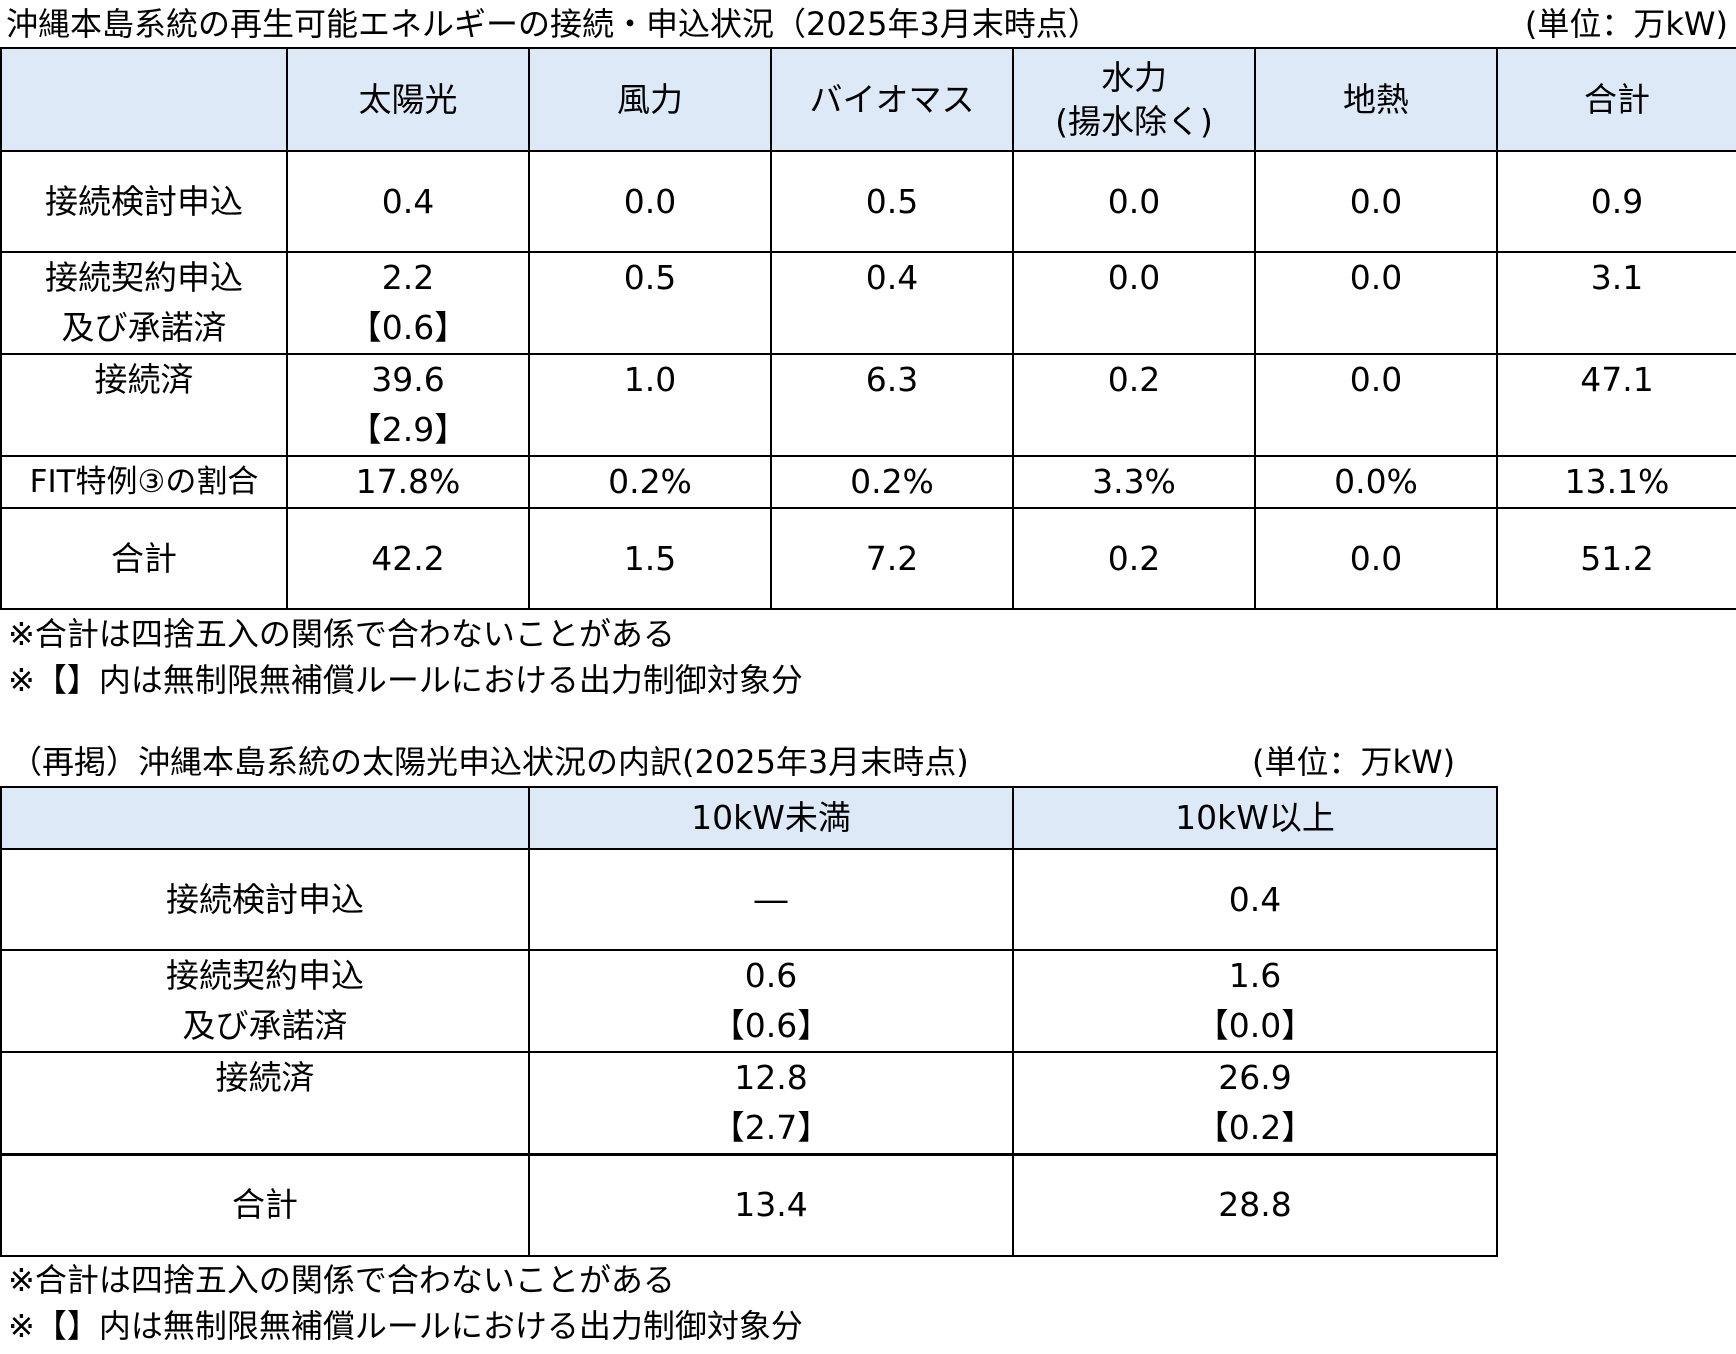 Image resolution: width=1736 pixels, height=1354 pixels. I want to click on cell-wind: 1.5, so click(650, 558).